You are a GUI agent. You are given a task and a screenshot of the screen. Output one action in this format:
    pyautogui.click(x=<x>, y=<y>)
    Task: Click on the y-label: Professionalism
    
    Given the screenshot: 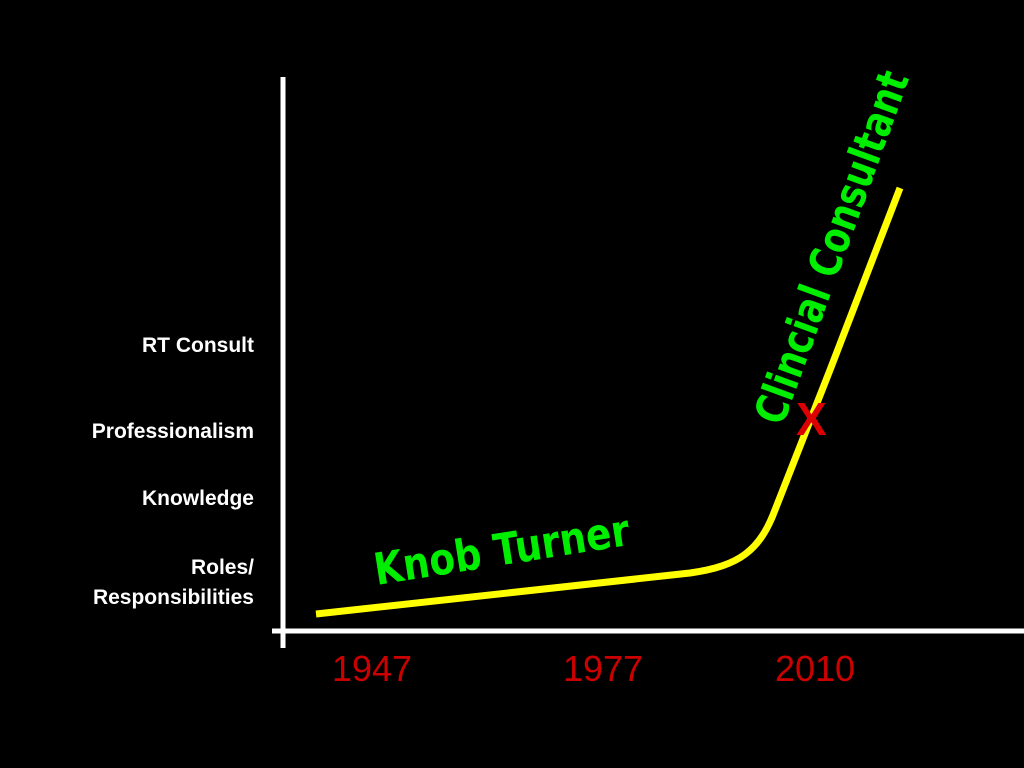 What is the action you would take?
    pyautogui.click(x=172, y=431)
    